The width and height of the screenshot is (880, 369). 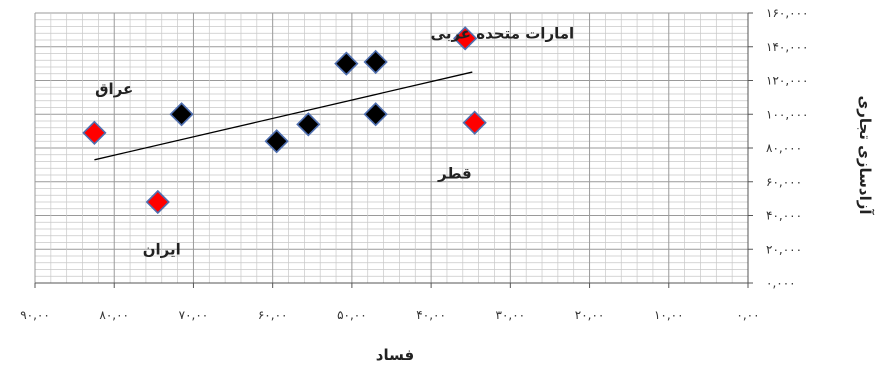 What do you see at coordinates (511, 315) in the screenshot?
I see `x-tick-label: ۳۰,۰۰` at bounding box center [511, 315].